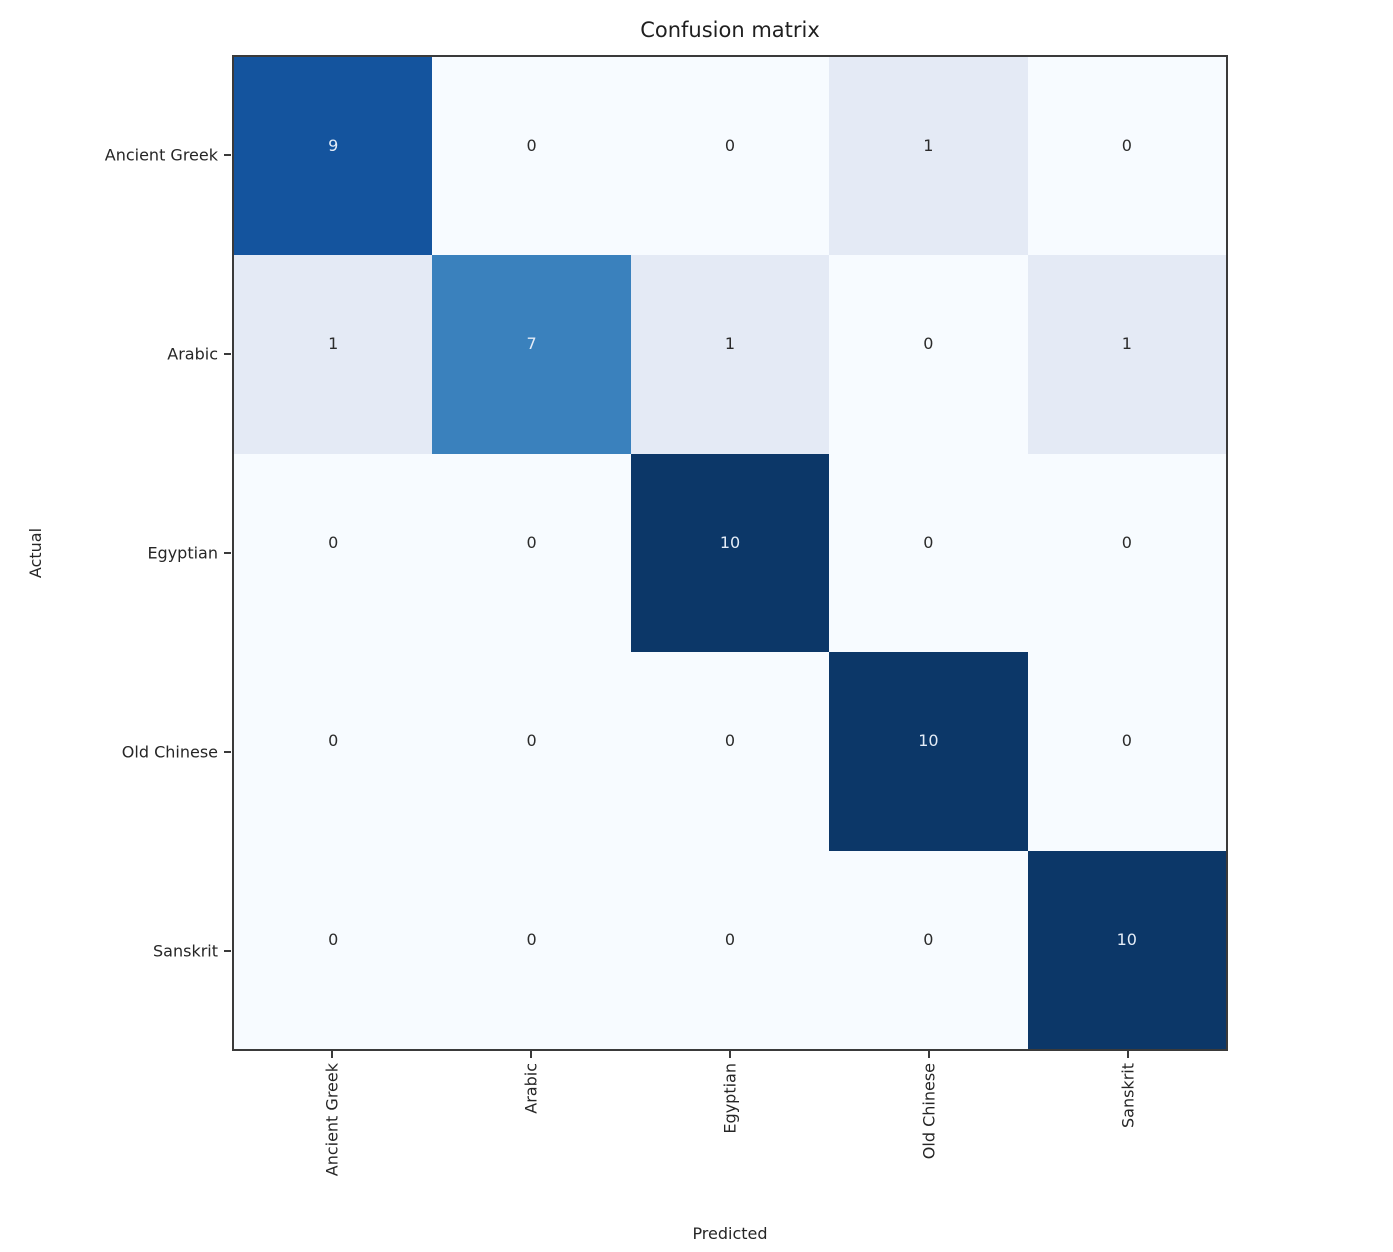 The image size is (1393, 1252). I want to click on col-label: Arabic, so click(531, 1088).